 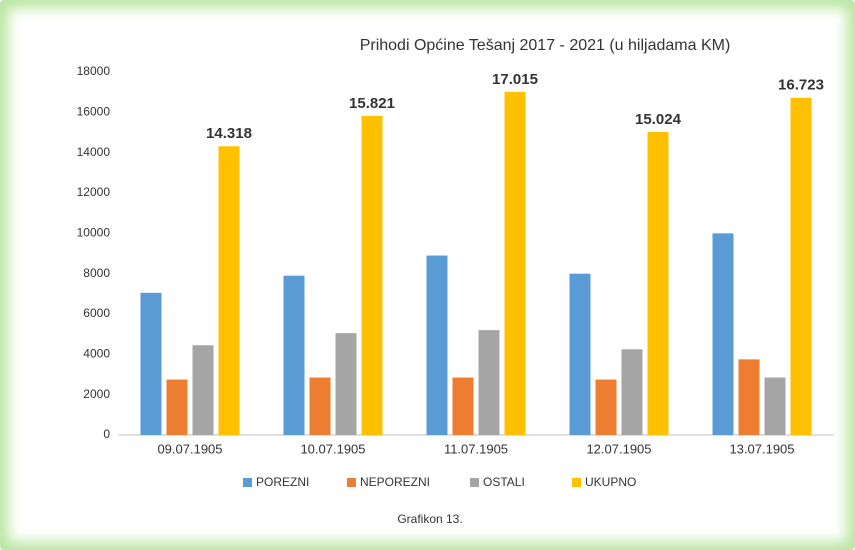 What do you see at coordinates (229, 133) in the screenshot?
I see `value-label: 14.318` at bounding box center [229, 133].